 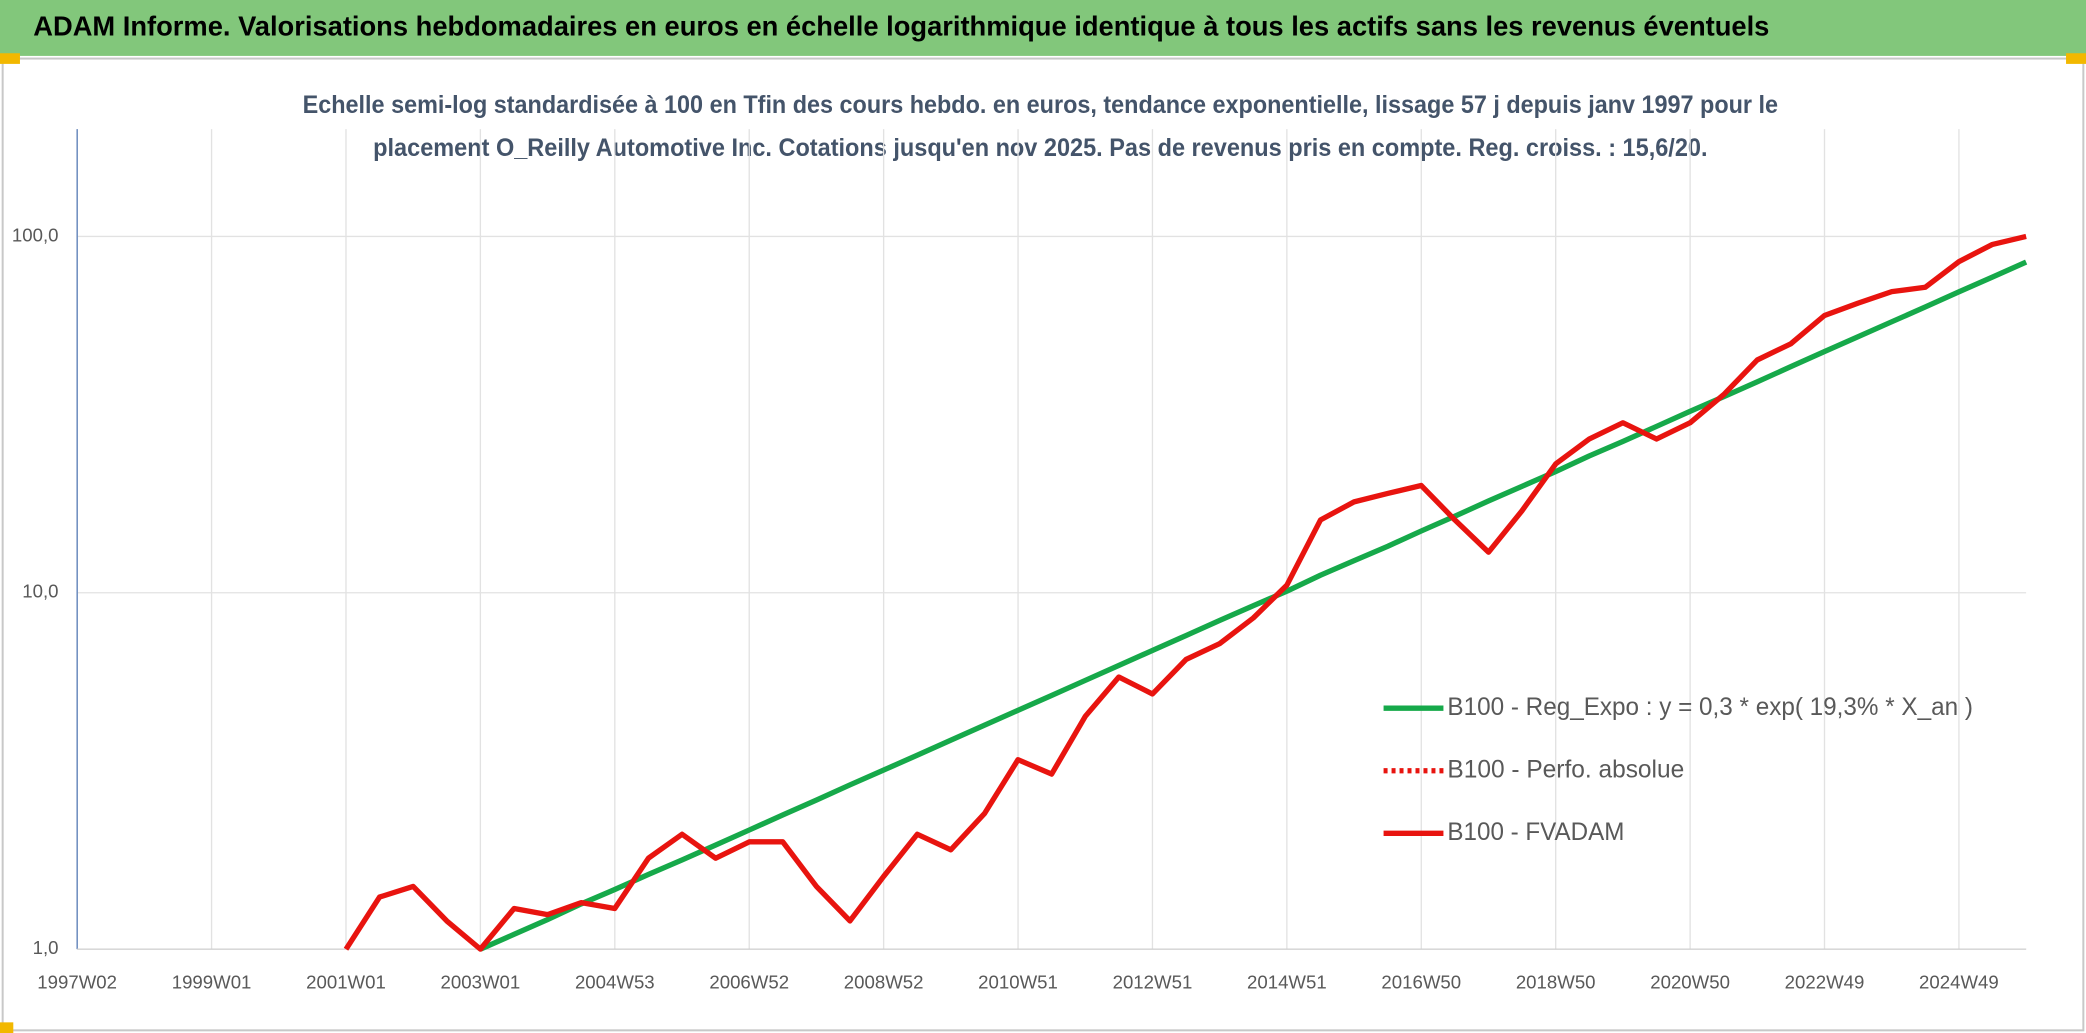 I want to click on legend-label: B100 - Perfo. absolue, so click(x=1565, y=769).